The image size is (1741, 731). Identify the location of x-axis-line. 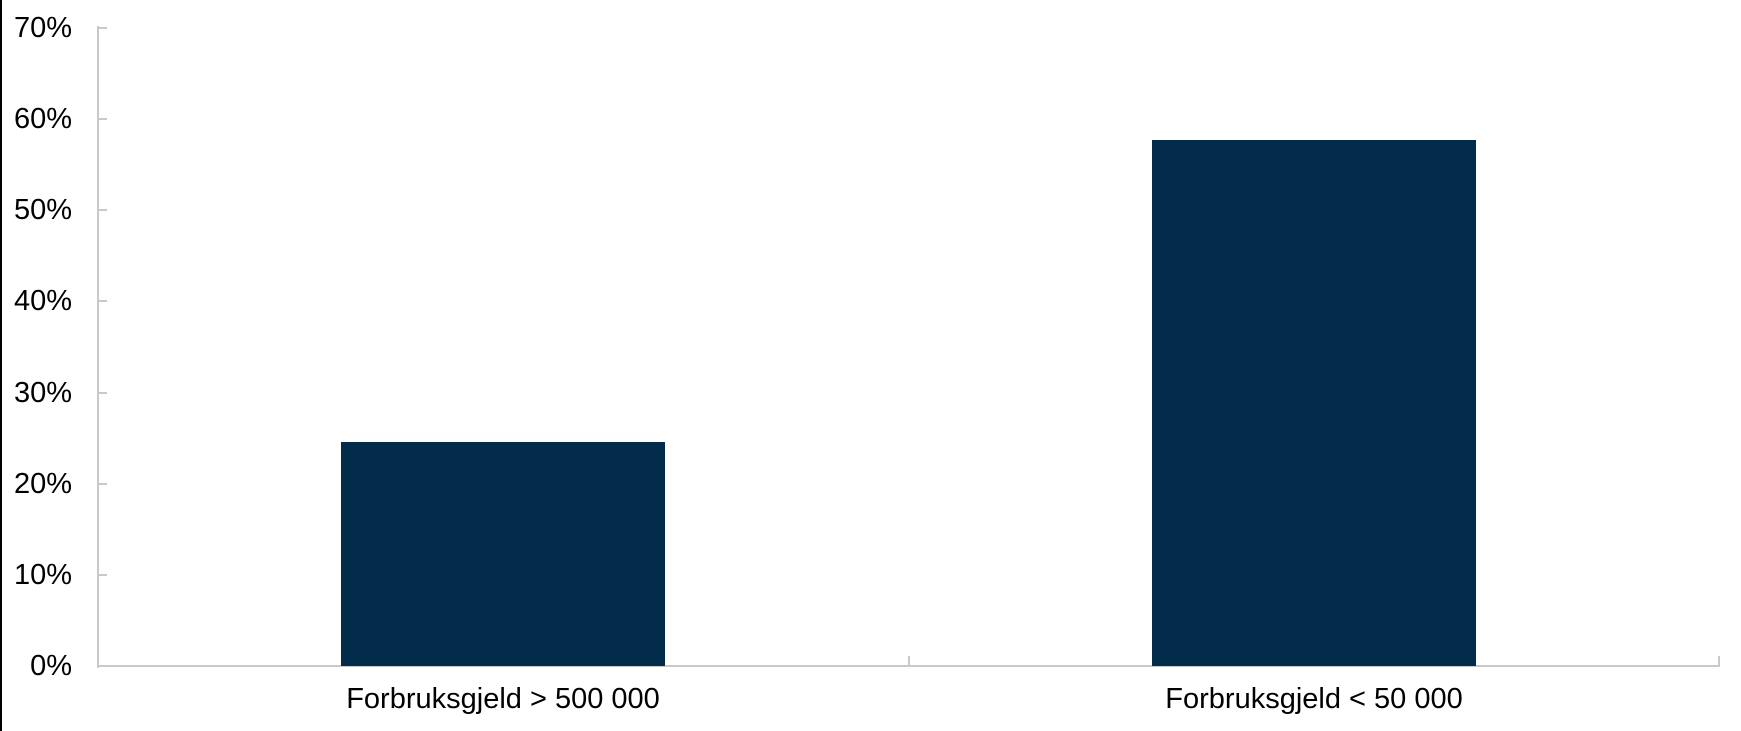
(908, 666).